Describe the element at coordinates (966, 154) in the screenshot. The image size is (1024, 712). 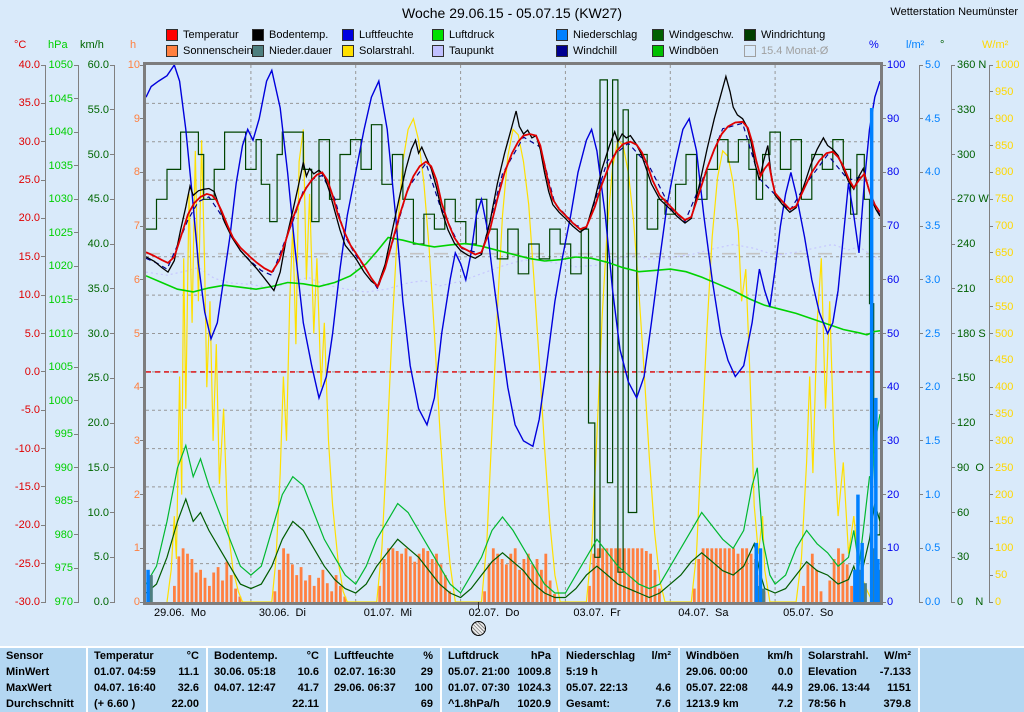
I see `axis-tick-label: 300` at that location.